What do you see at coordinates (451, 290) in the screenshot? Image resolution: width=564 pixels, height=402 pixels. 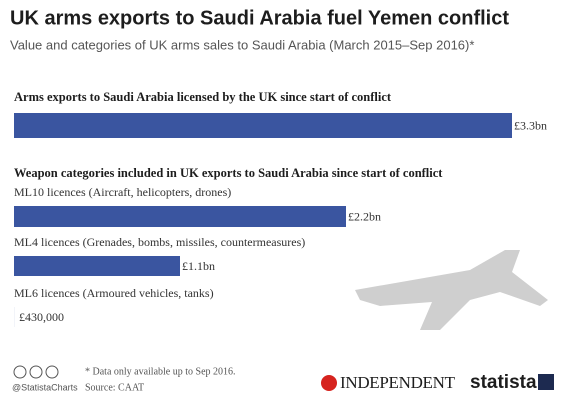 I see `jet-silhouette` at bounding box center [451, 290].